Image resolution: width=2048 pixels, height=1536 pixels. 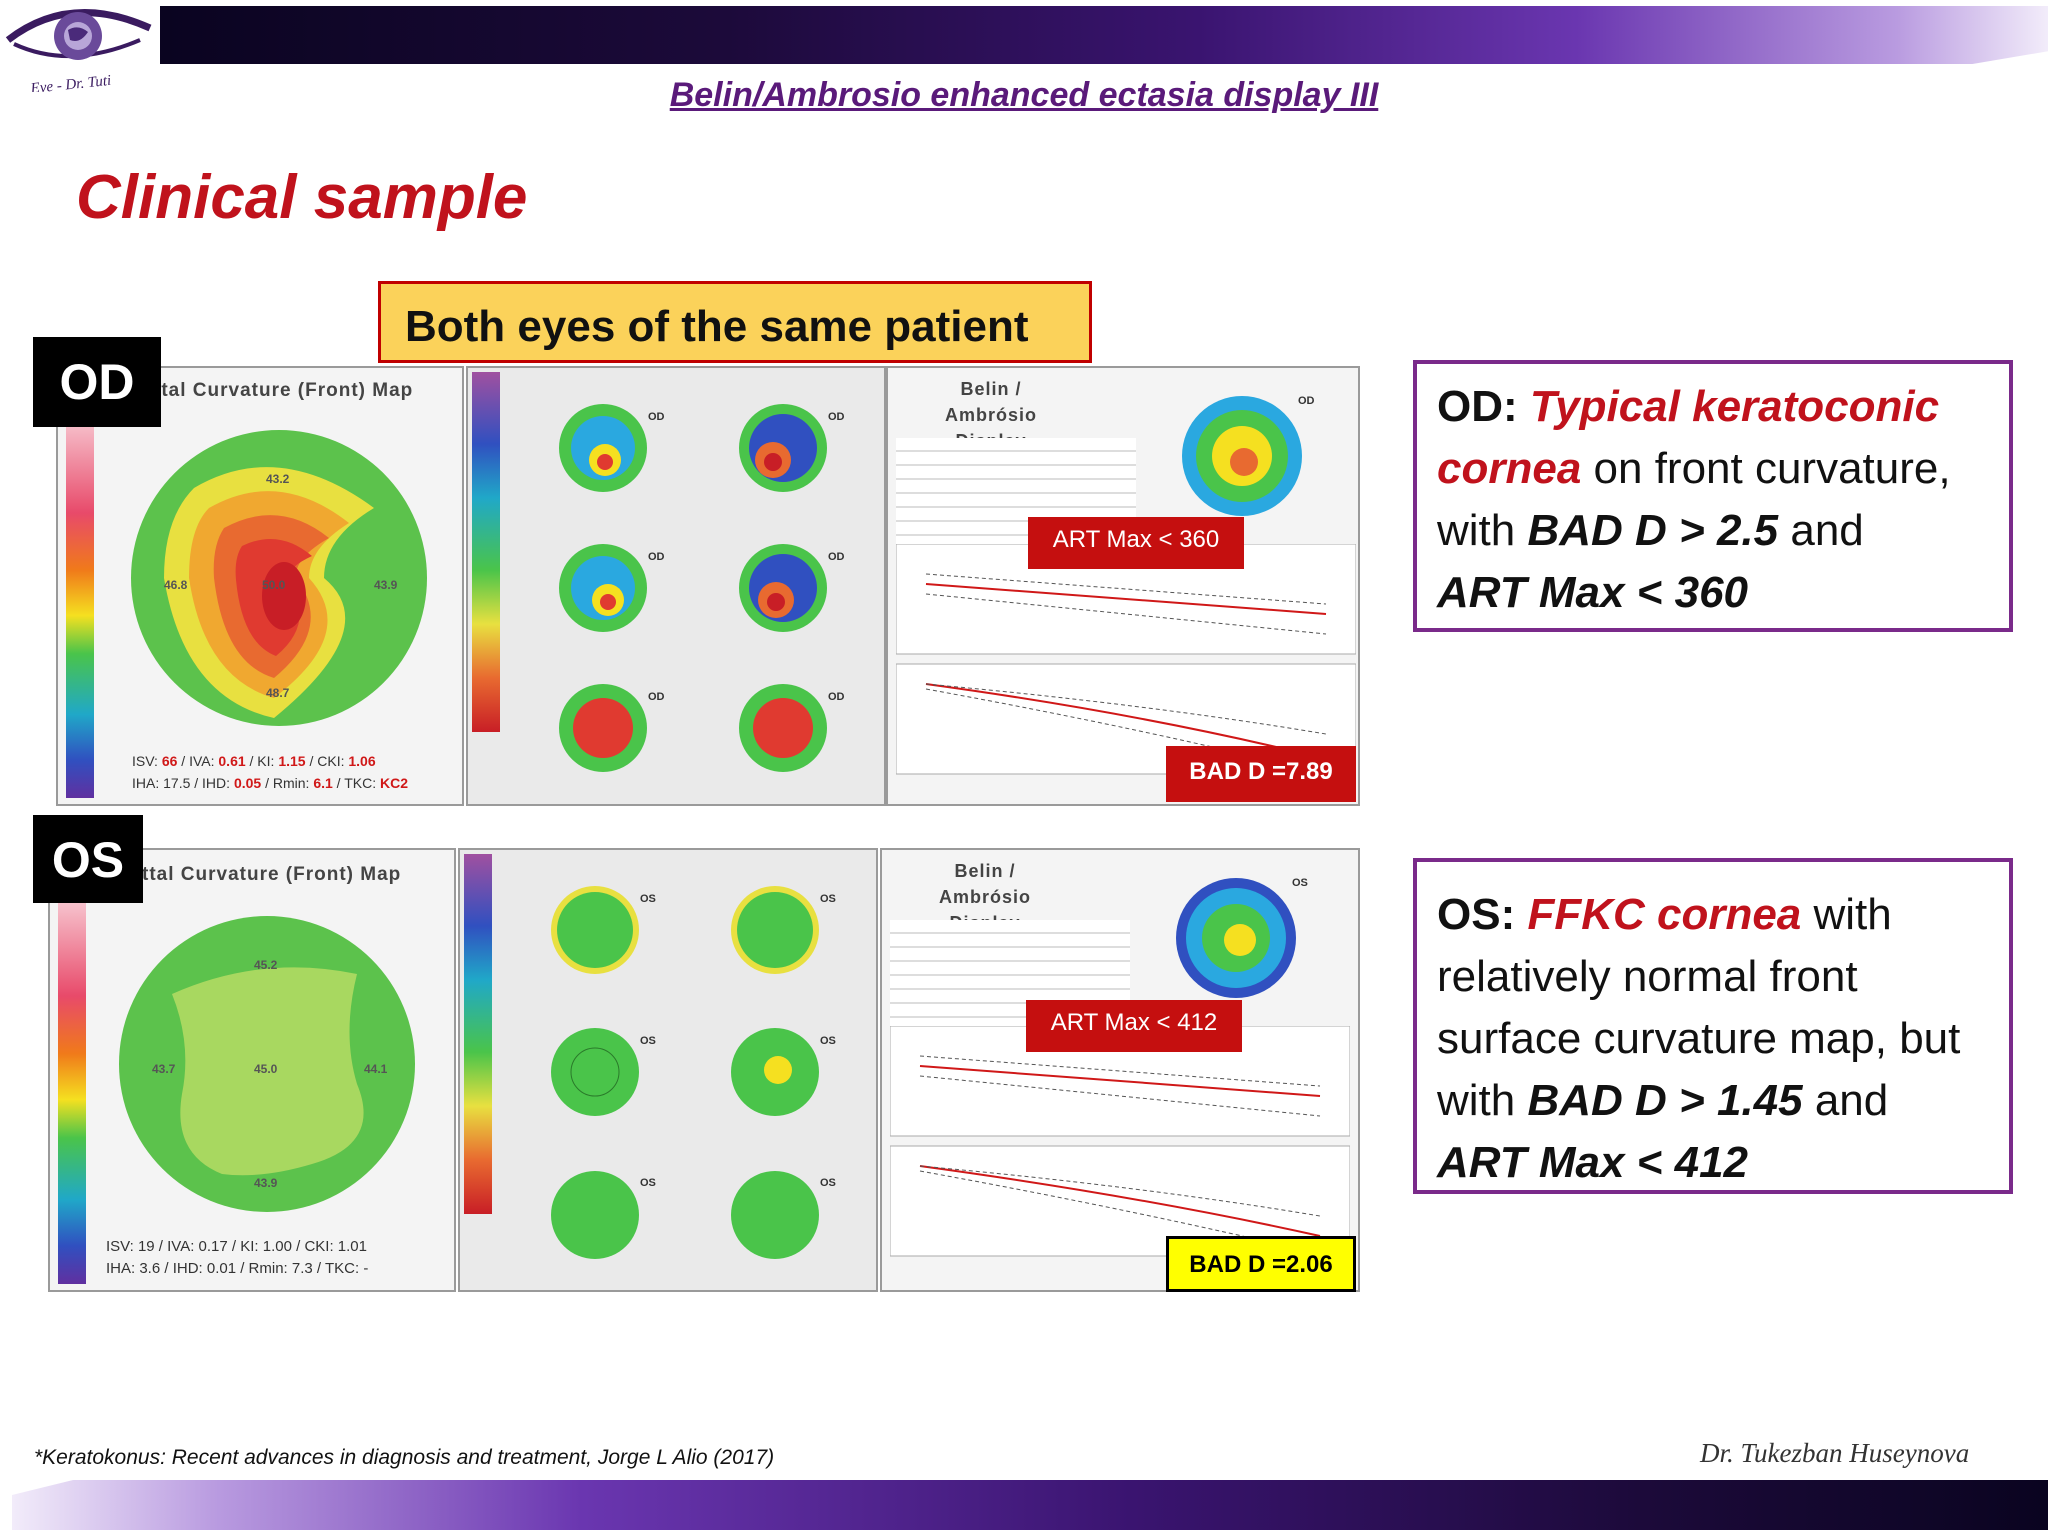 What do you see at coordinates (88, 859) in the screenshot?
I see `os-tag: OS` at bounding box center [88, 859].